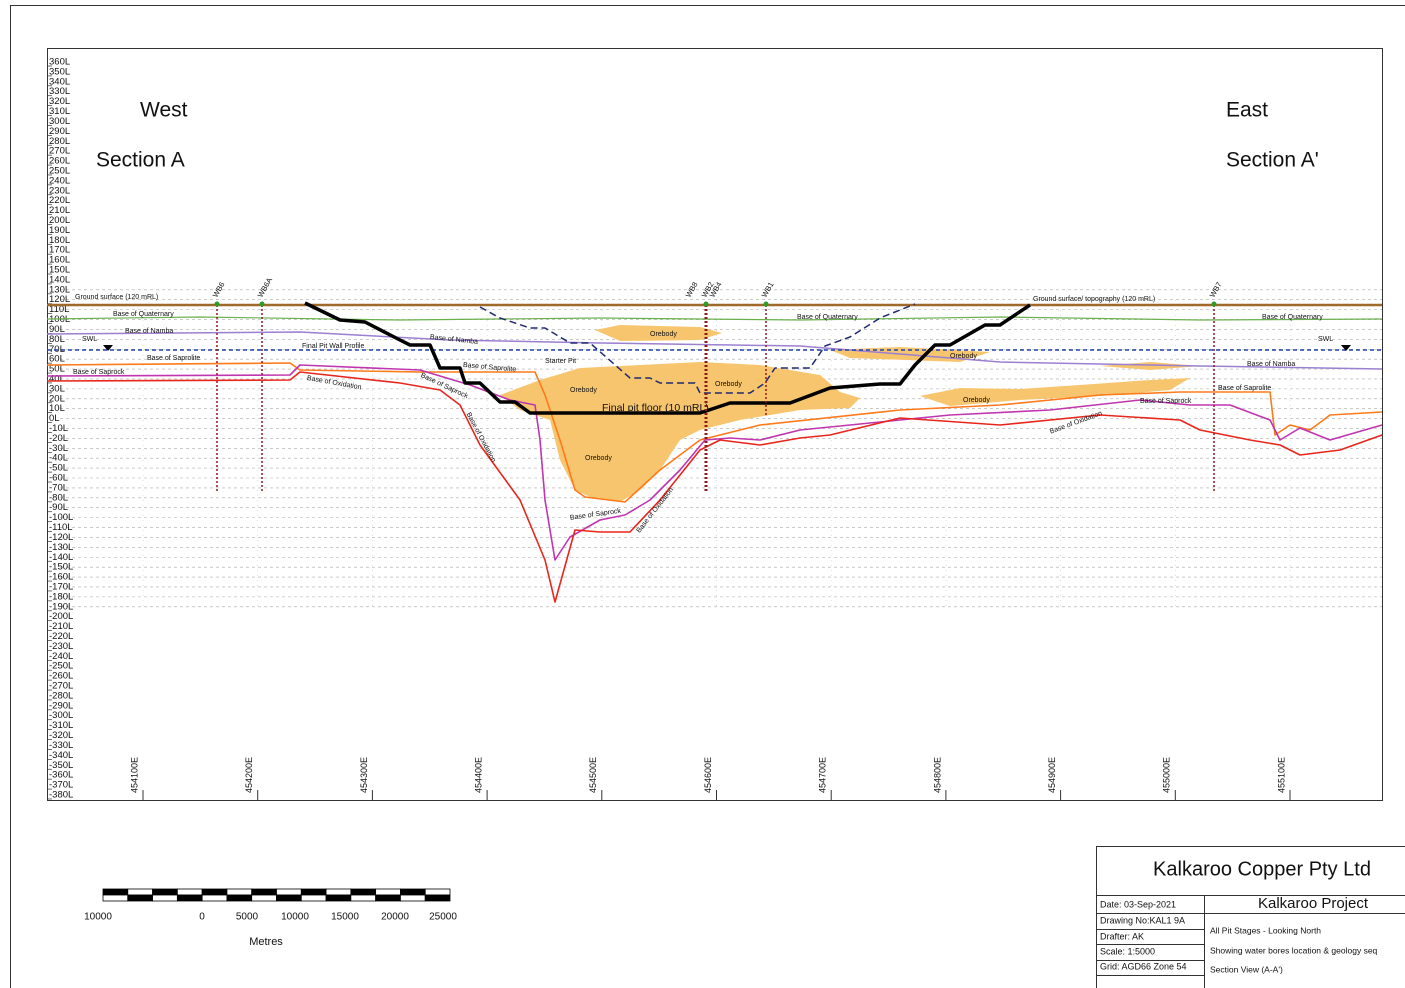 The image size is (1405, 988). I want to click on easting-label: 454300E, so click(364, 775).